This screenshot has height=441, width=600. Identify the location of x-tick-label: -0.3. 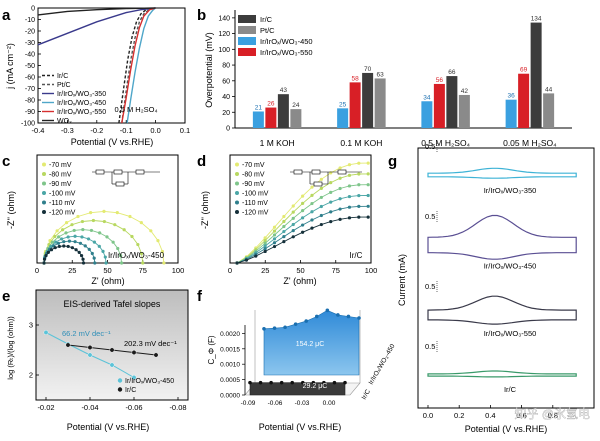
(67, 130).